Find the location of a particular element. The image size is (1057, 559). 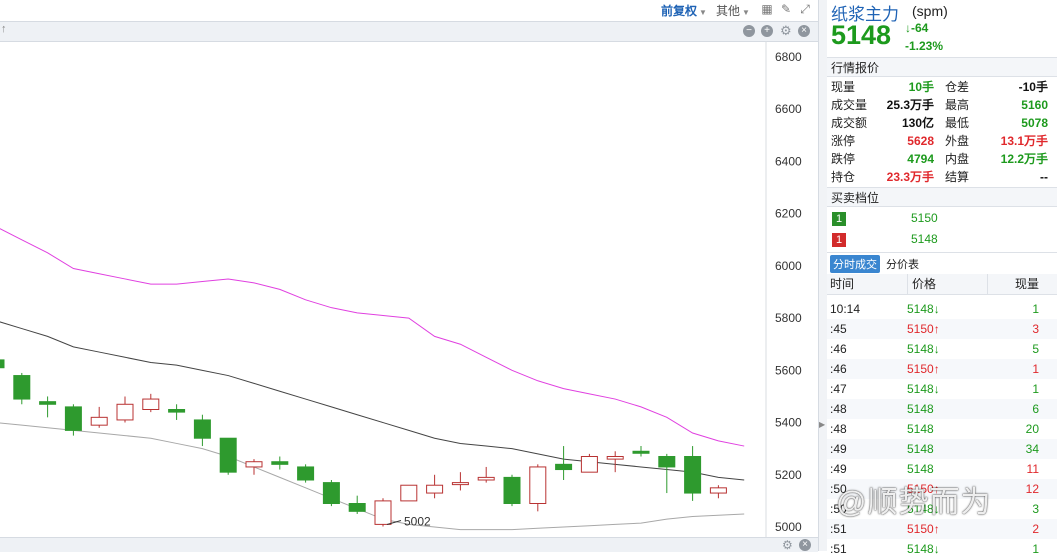

price-tick-label: 5000 is located at coordinates (788, 527).